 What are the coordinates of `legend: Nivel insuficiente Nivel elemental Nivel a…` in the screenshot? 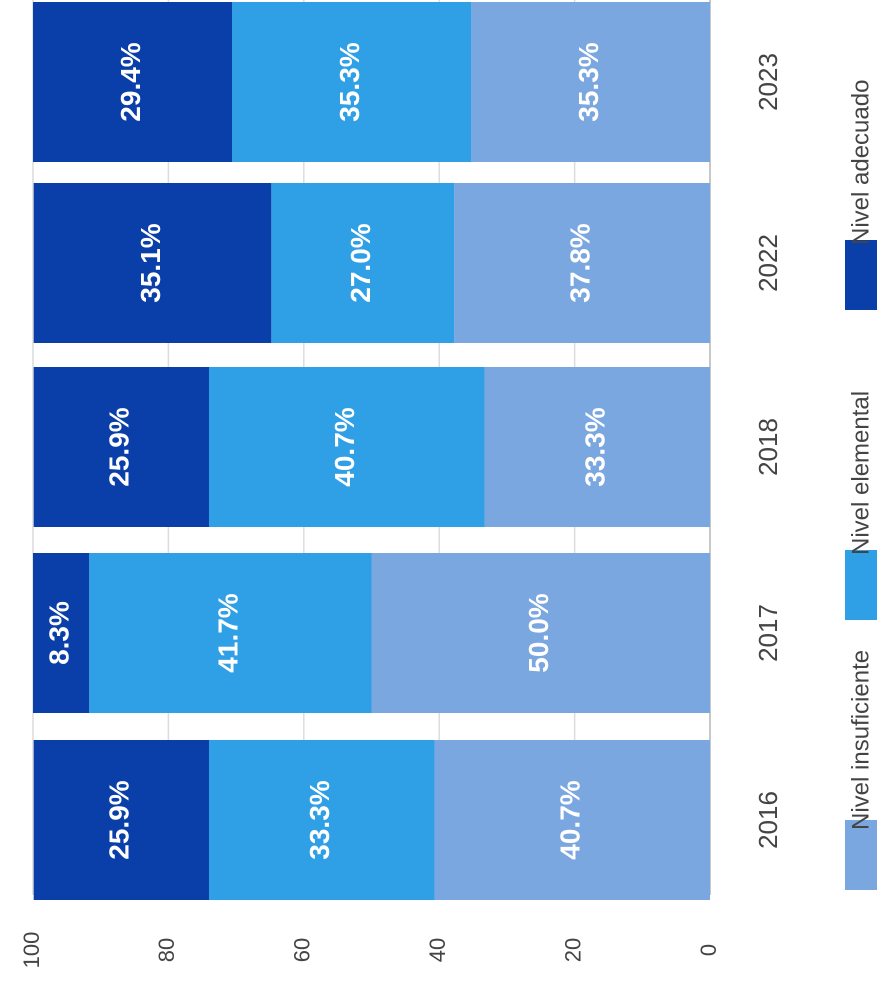 It's located at (861, 485).